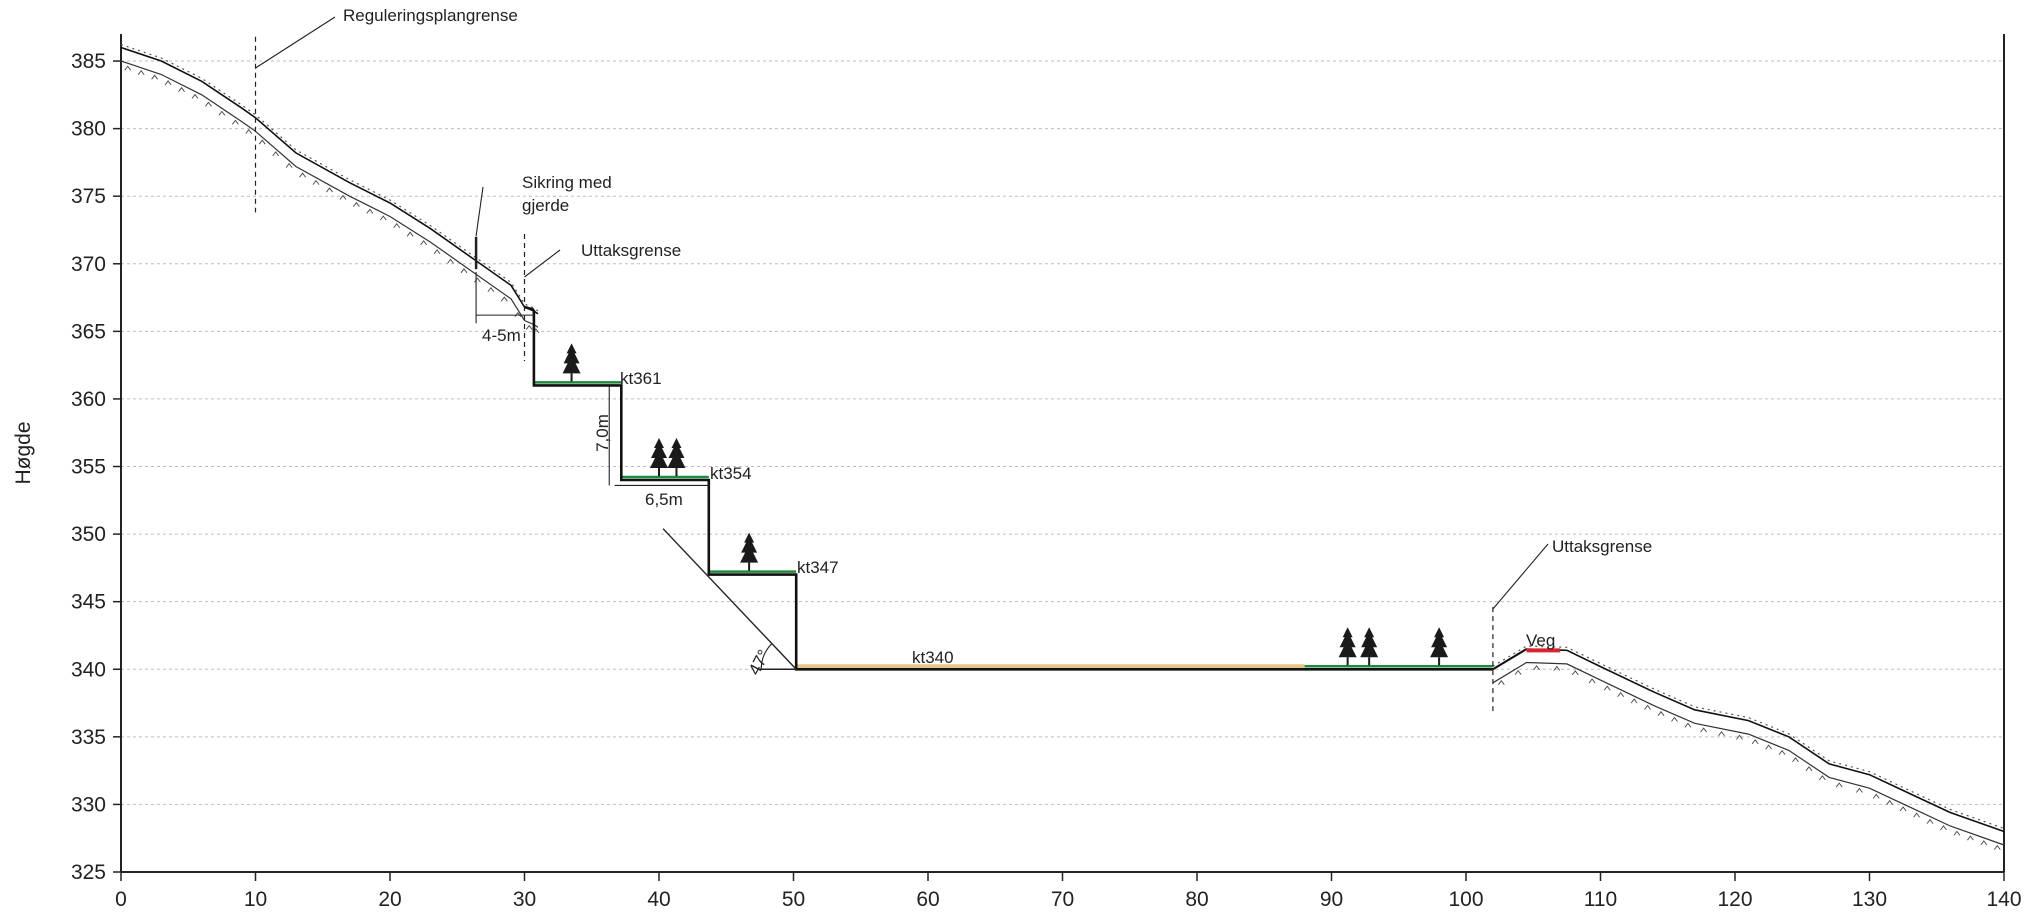  Describe the element at coordinates (88, 872) in the screenshot. I see `y-tick-label: 325` at that location.